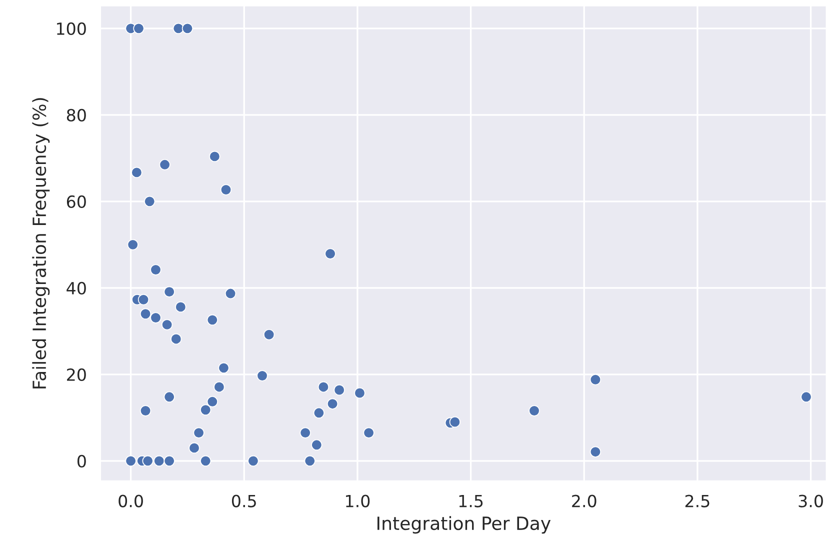 Image resolution: width=835 pixels, height=550 pixels. Describe the element at coordinates (76, 374) in the screenshot. I see `y-tick-label: 20` at that location.